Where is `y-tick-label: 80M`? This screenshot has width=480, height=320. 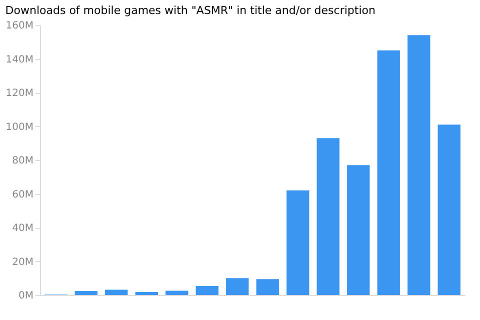 y-tick-label: 80M is located at coordinates (23, 161).